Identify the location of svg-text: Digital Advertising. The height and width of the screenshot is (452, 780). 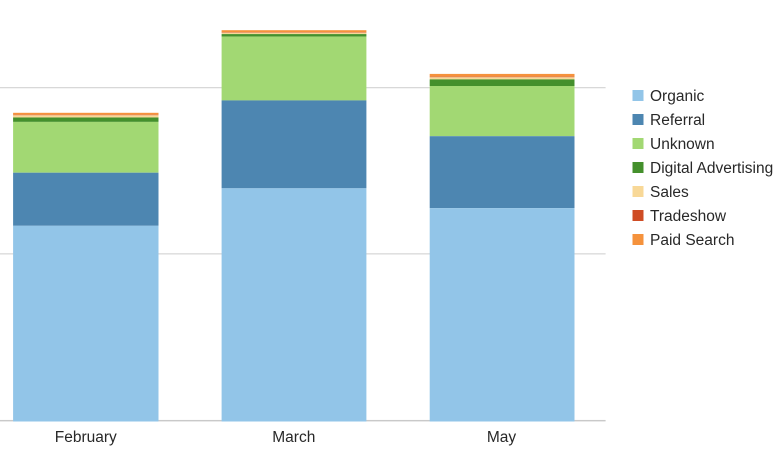
(711, 168).